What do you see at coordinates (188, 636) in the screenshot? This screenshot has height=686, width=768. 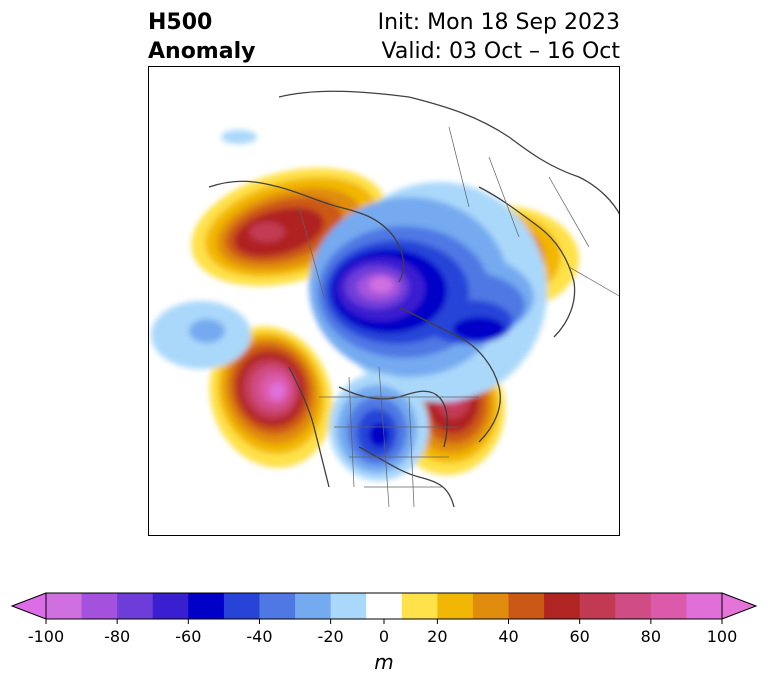 I see `colorbar-tick-label: -60` at bounding box center [188, 636].